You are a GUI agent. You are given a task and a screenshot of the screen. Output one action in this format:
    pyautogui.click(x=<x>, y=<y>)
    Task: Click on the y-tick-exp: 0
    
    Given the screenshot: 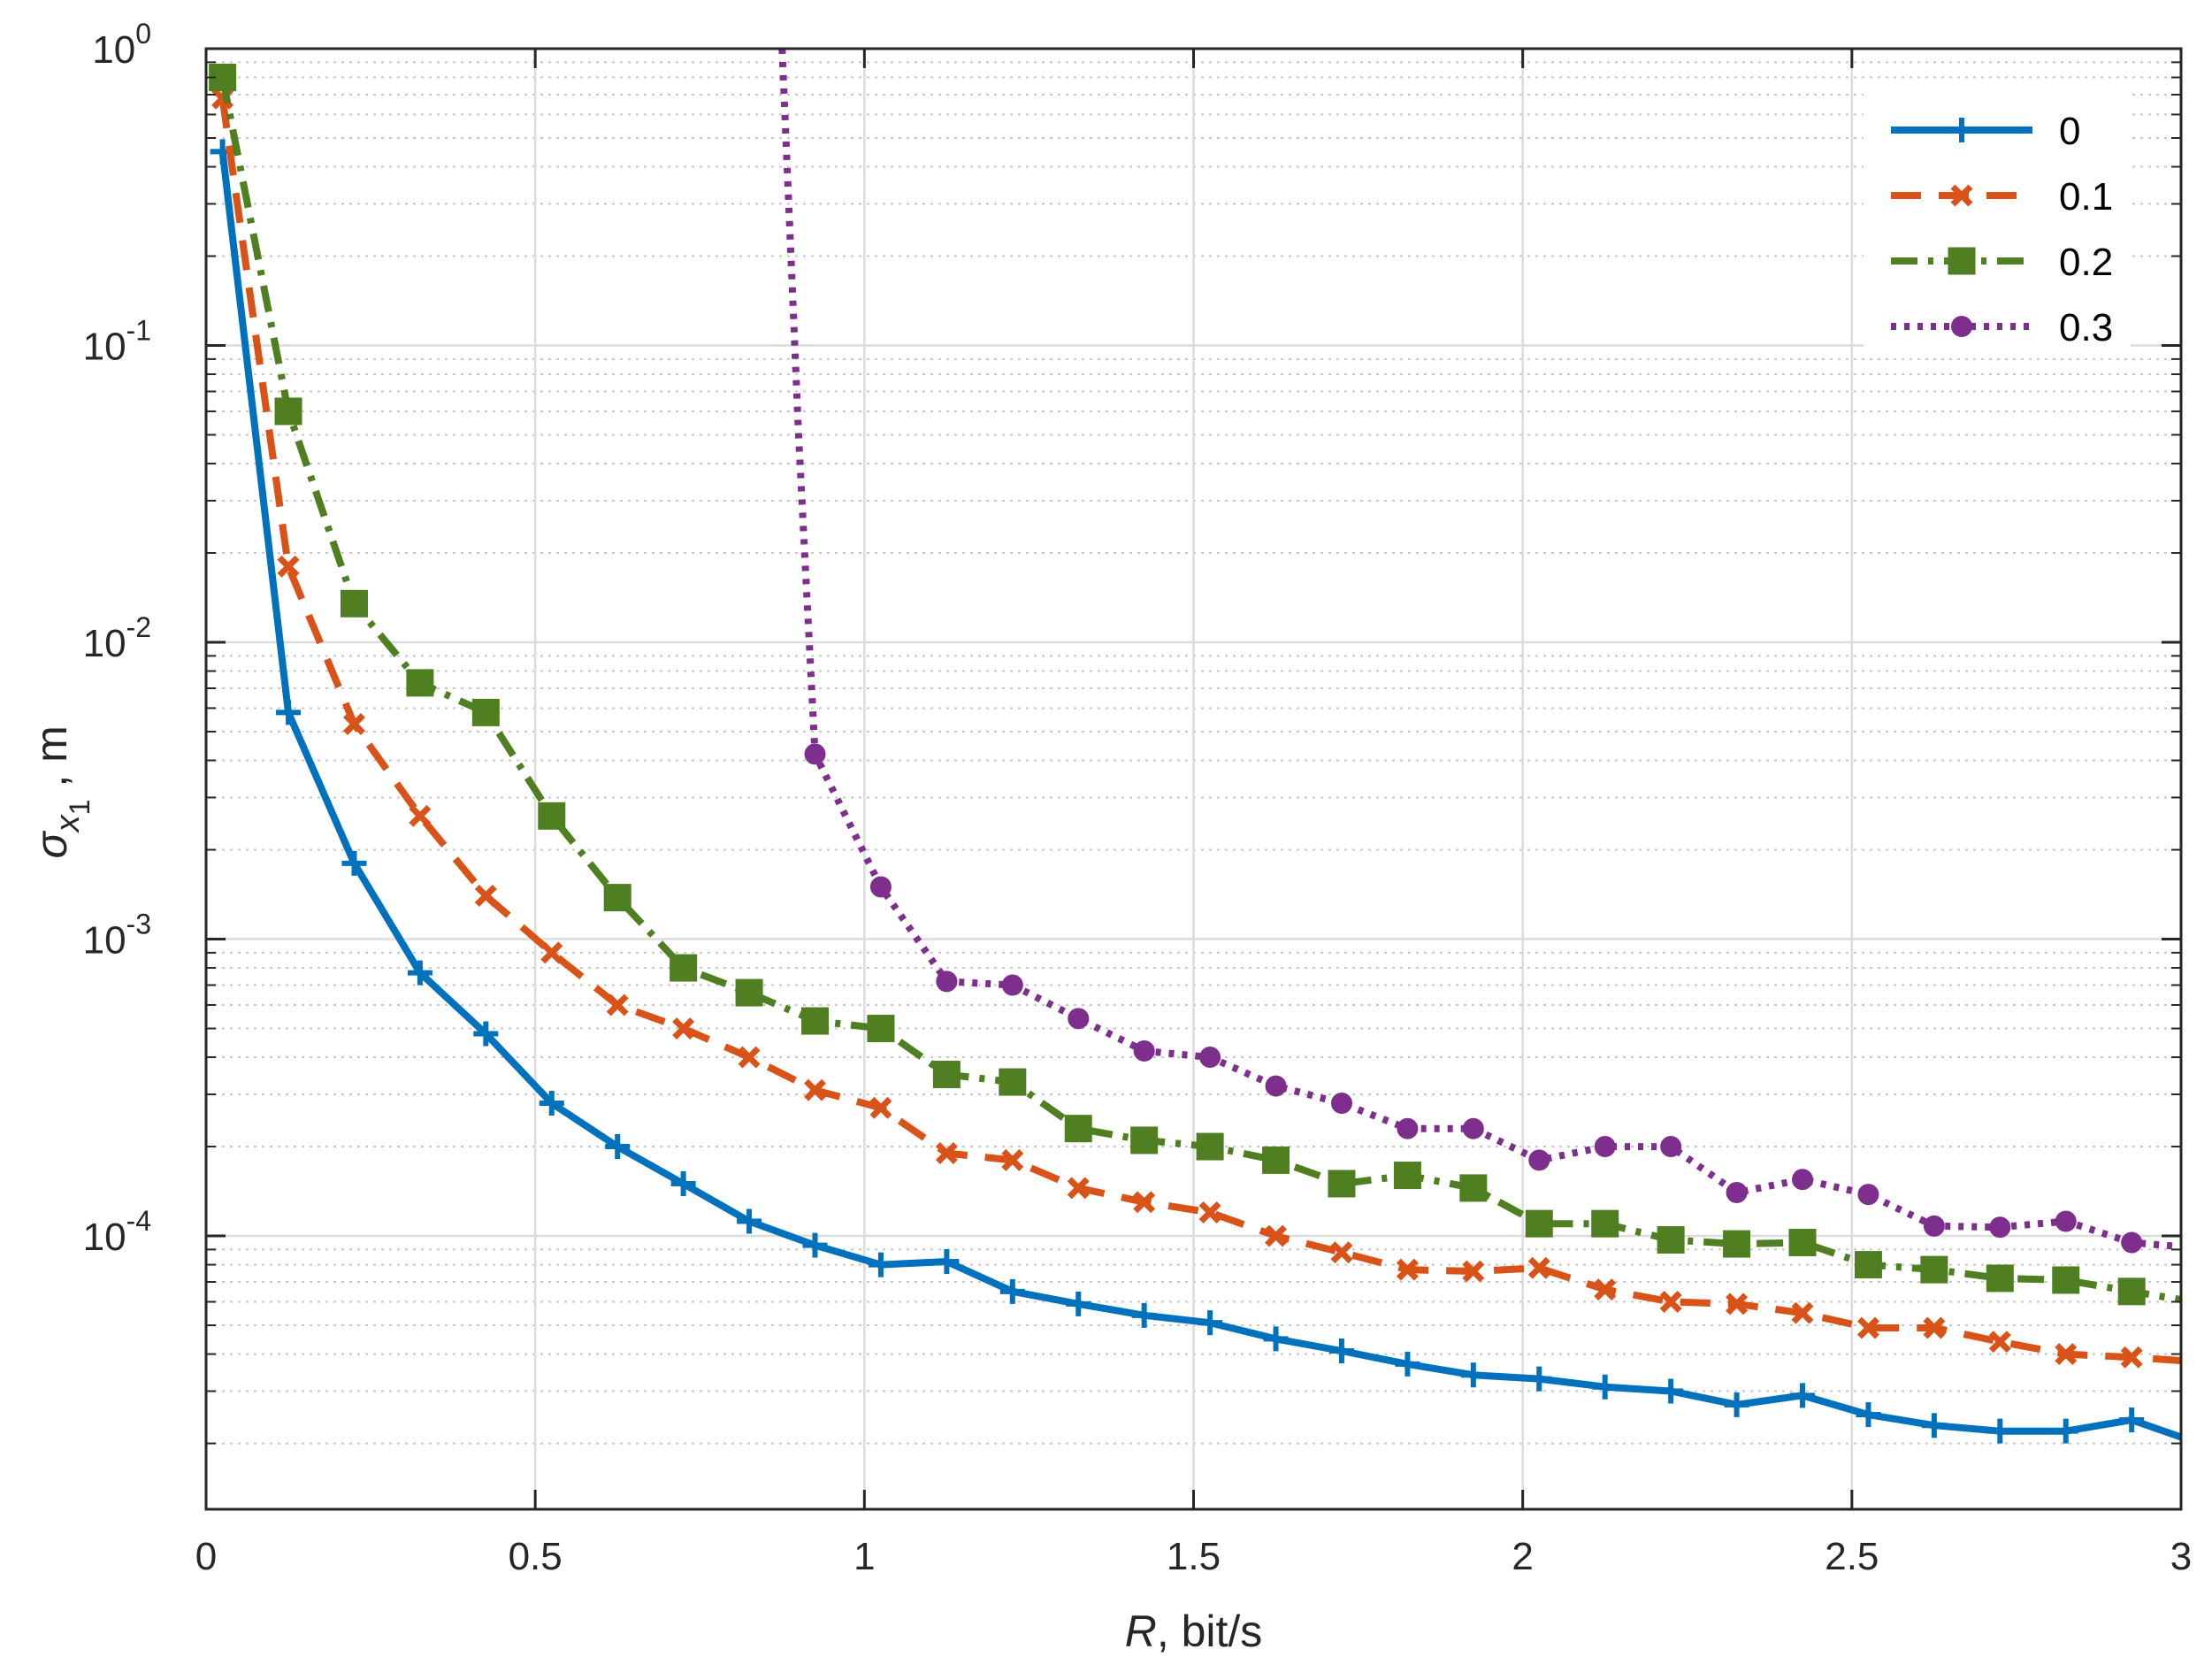 What is the action you would take?
    pyautogui.click(x=143, y=34)
    